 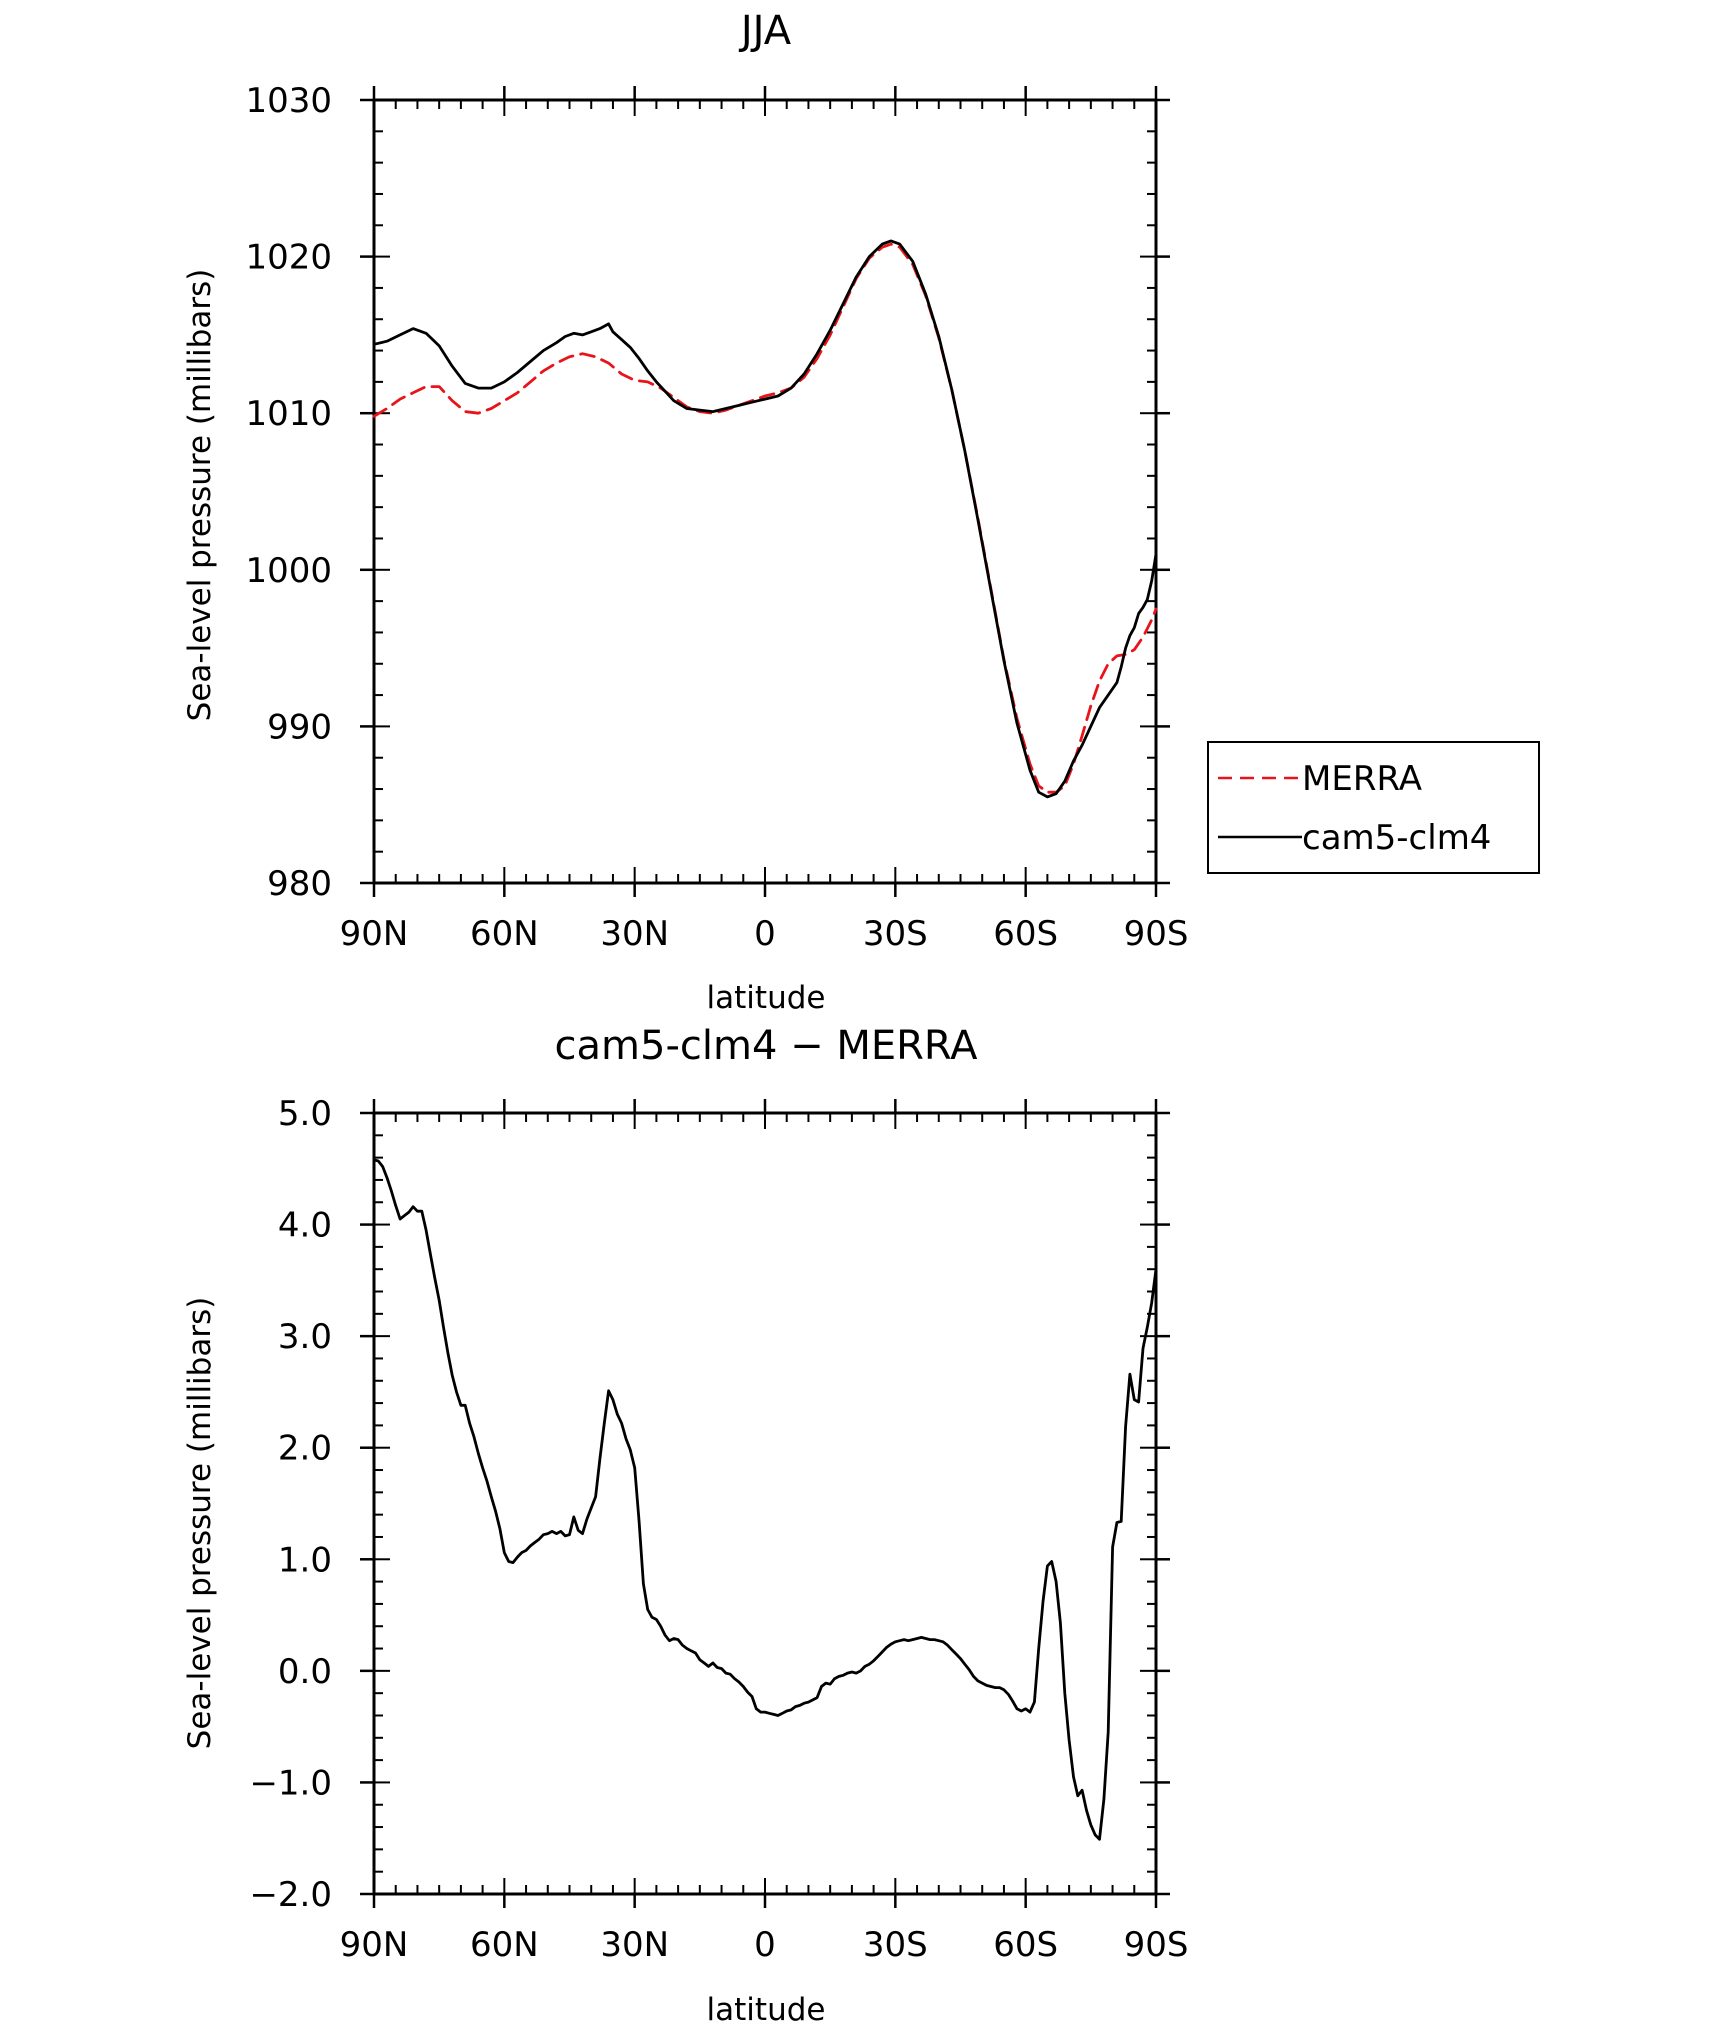 What do you see at coordinates (288, 101) in the screenshot?
I see `top-y-tick-label: 1030` at bounding box center [288, 101].